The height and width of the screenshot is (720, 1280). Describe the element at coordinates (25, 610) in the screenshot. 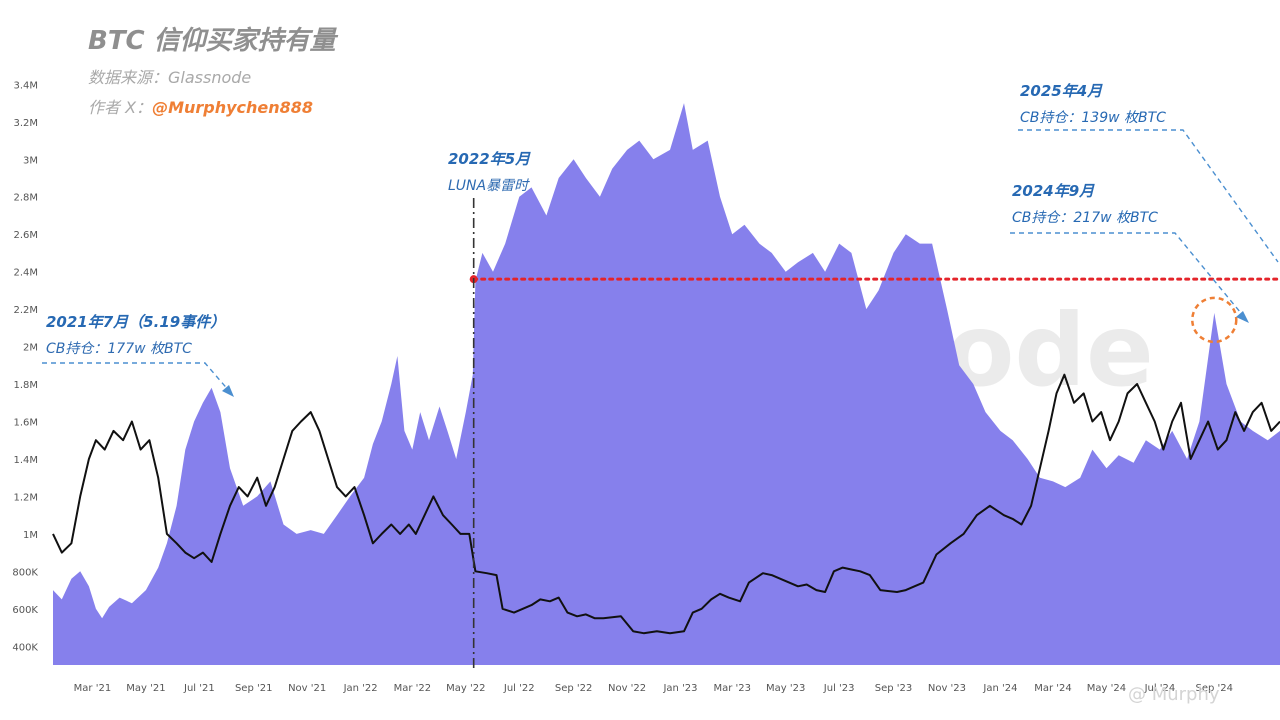

I see `y-tick-label: 600K` at that location.